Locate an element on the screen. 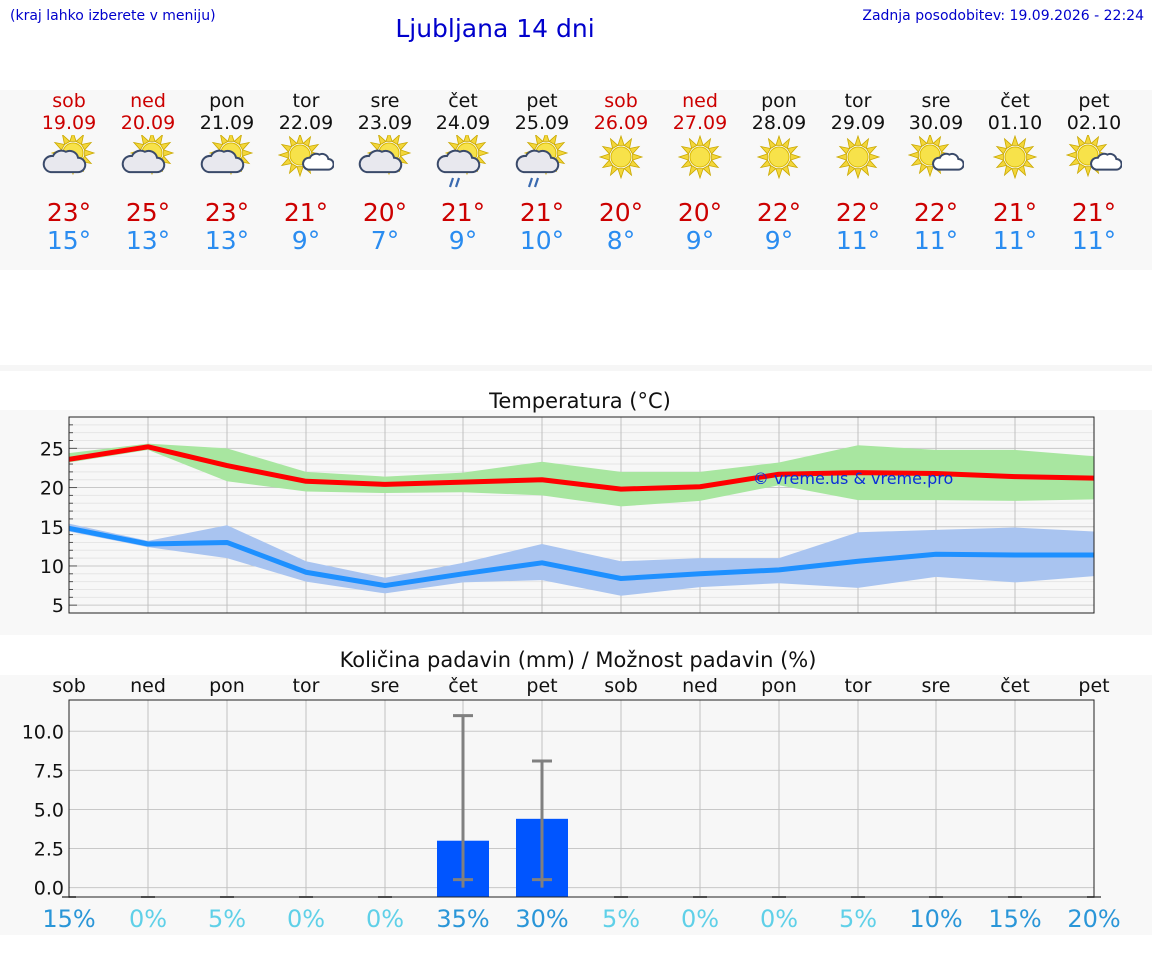  day-date: 25.09 is located at coordinates (542, 123).